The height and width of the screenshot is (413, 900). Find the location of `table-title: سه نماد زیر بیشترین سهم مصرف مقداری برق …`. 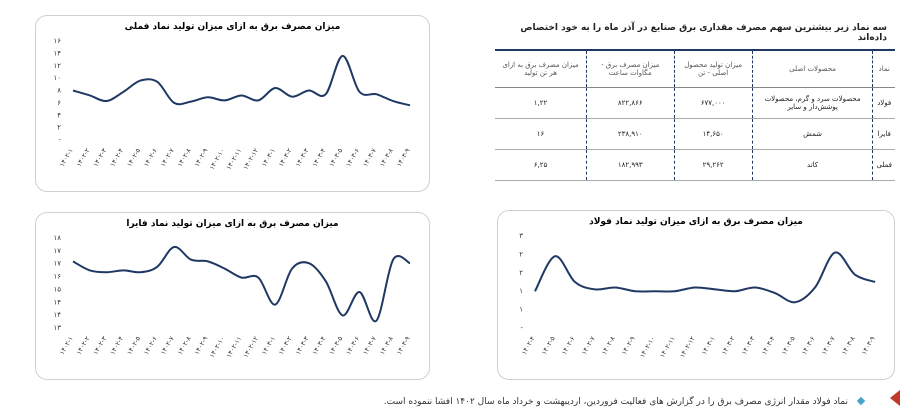

table-title: سه نماد زیر بیشترین سهم مصرف مقداری برق … is located at coordinates (695, 33).